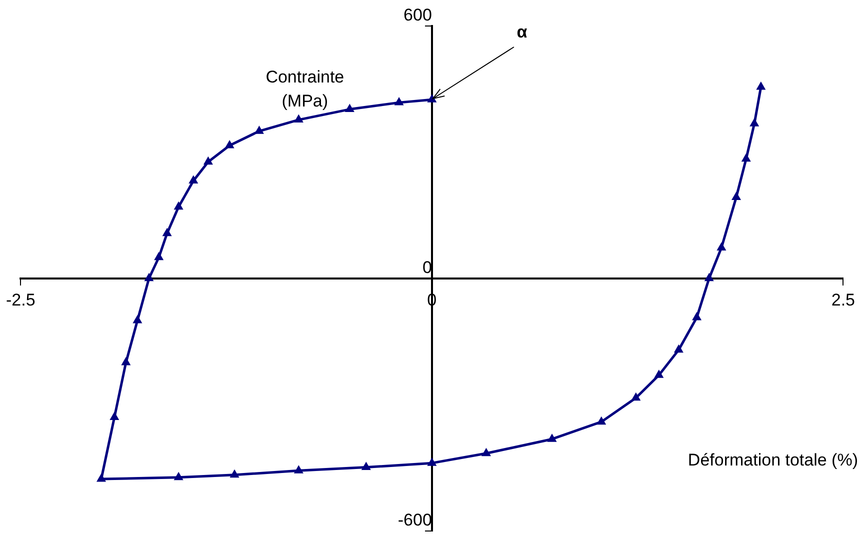  Describe the element at coordinates (305, 89) in the screenshot. I see `y-axis-title: Contrainte (MPa)` at that location.